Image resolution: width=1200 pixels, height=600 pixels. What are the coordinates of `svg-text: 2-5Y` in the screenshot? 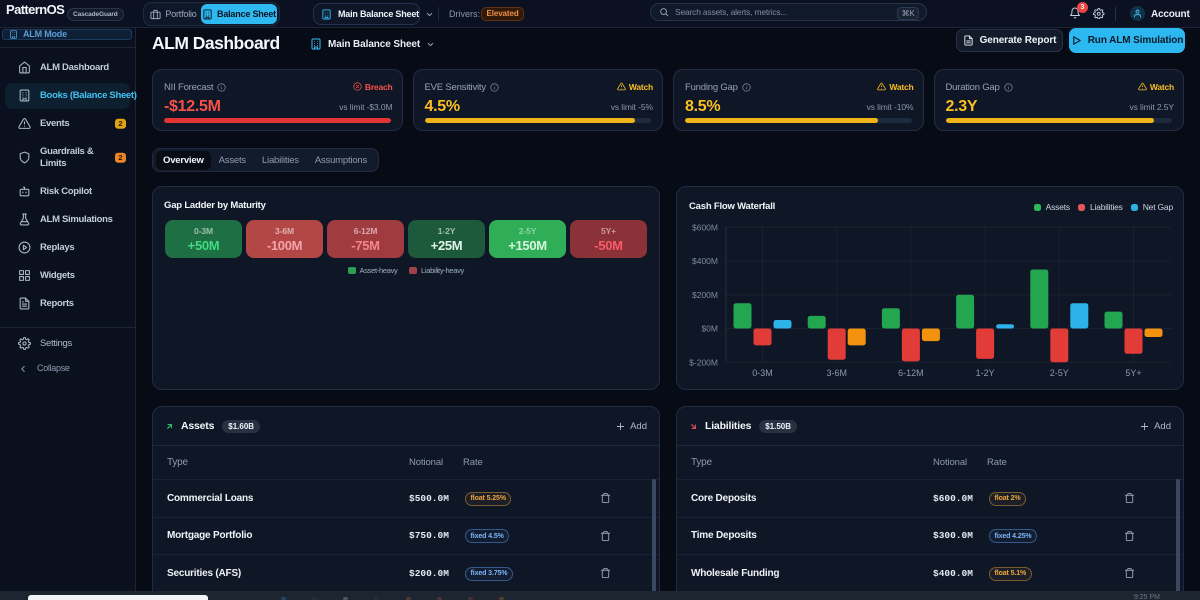 It's located at (1059, 373).